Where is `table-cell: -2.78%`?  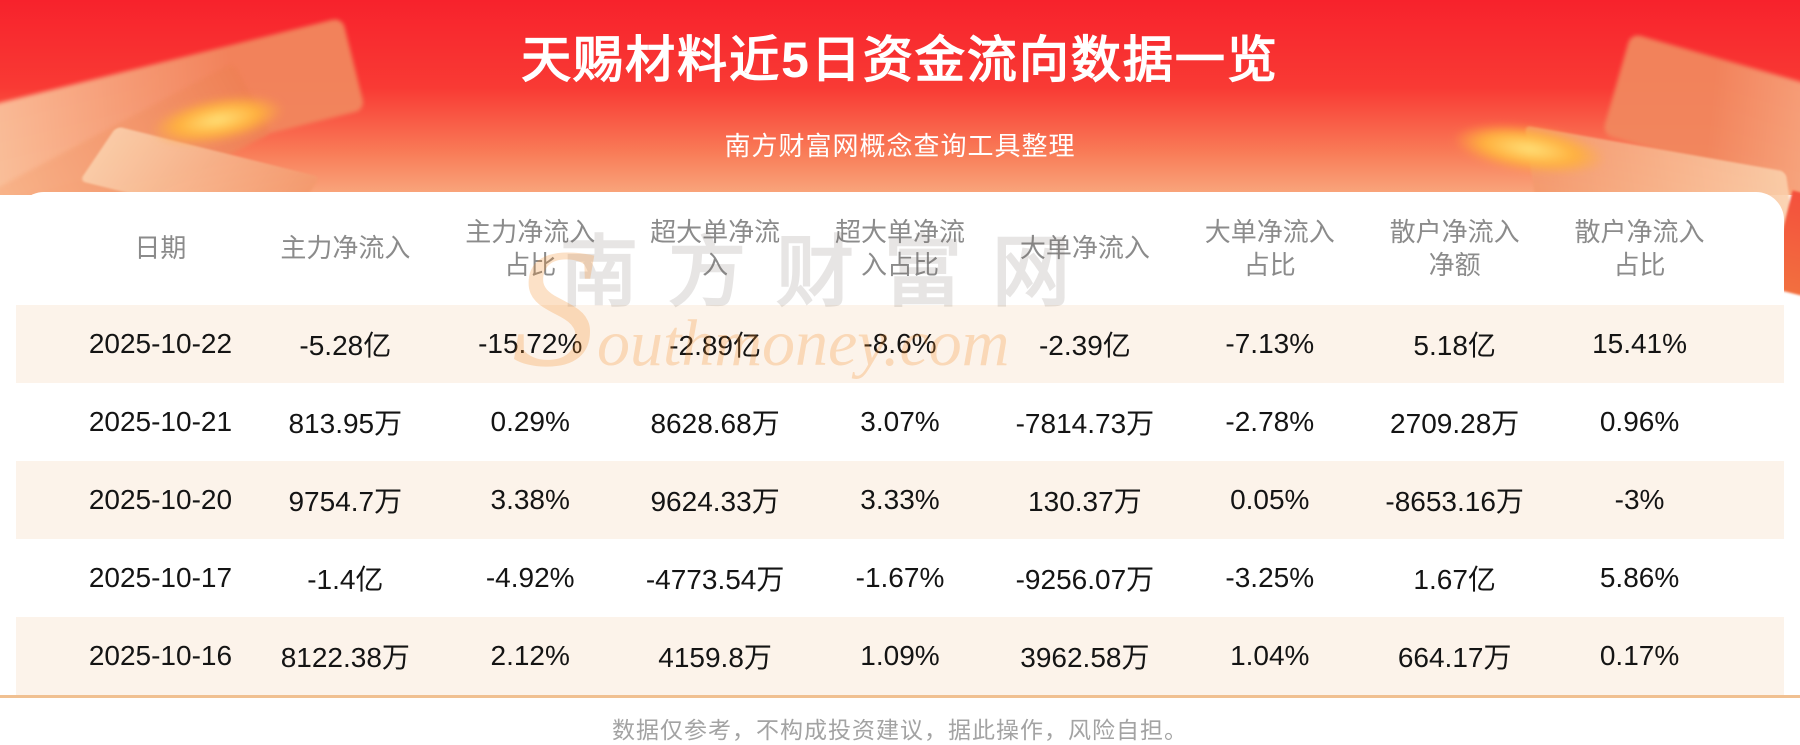 table-cell: -2.78% is located at coordinates (1270, 421).